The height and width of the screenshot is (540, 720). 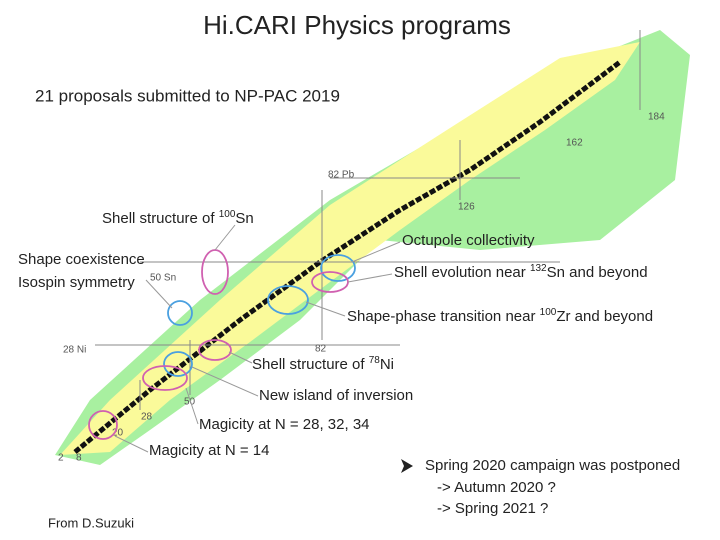 I want to click on bullet-text: Spring 2020 campaign was postponed, so click(x=552, y=465).